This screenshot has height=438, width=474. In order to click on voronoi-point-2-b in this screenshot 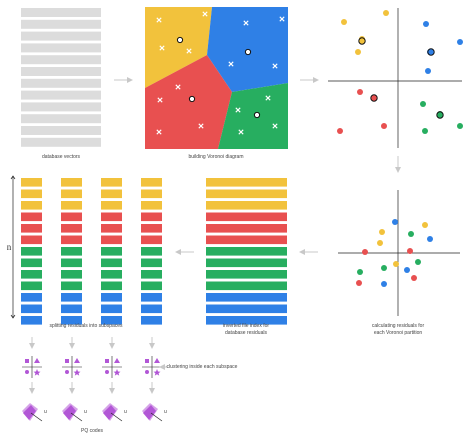, I will do `click(205, 14)`.